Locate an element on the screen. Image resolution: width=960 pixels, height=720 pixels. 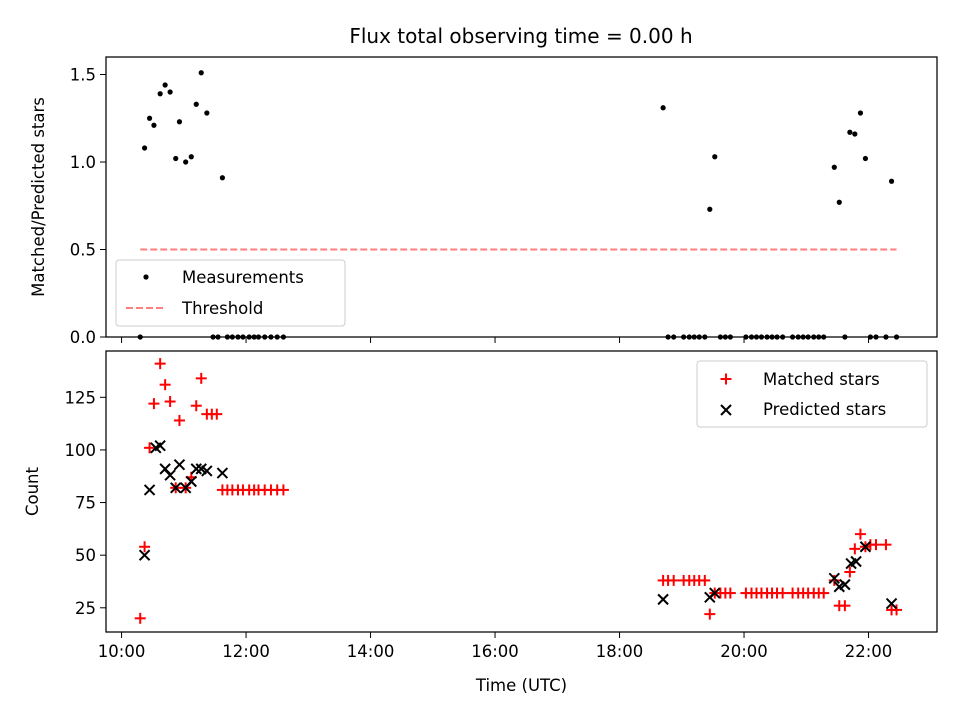
x-tick-label: 12:00 is located at coordinates (246, 651).